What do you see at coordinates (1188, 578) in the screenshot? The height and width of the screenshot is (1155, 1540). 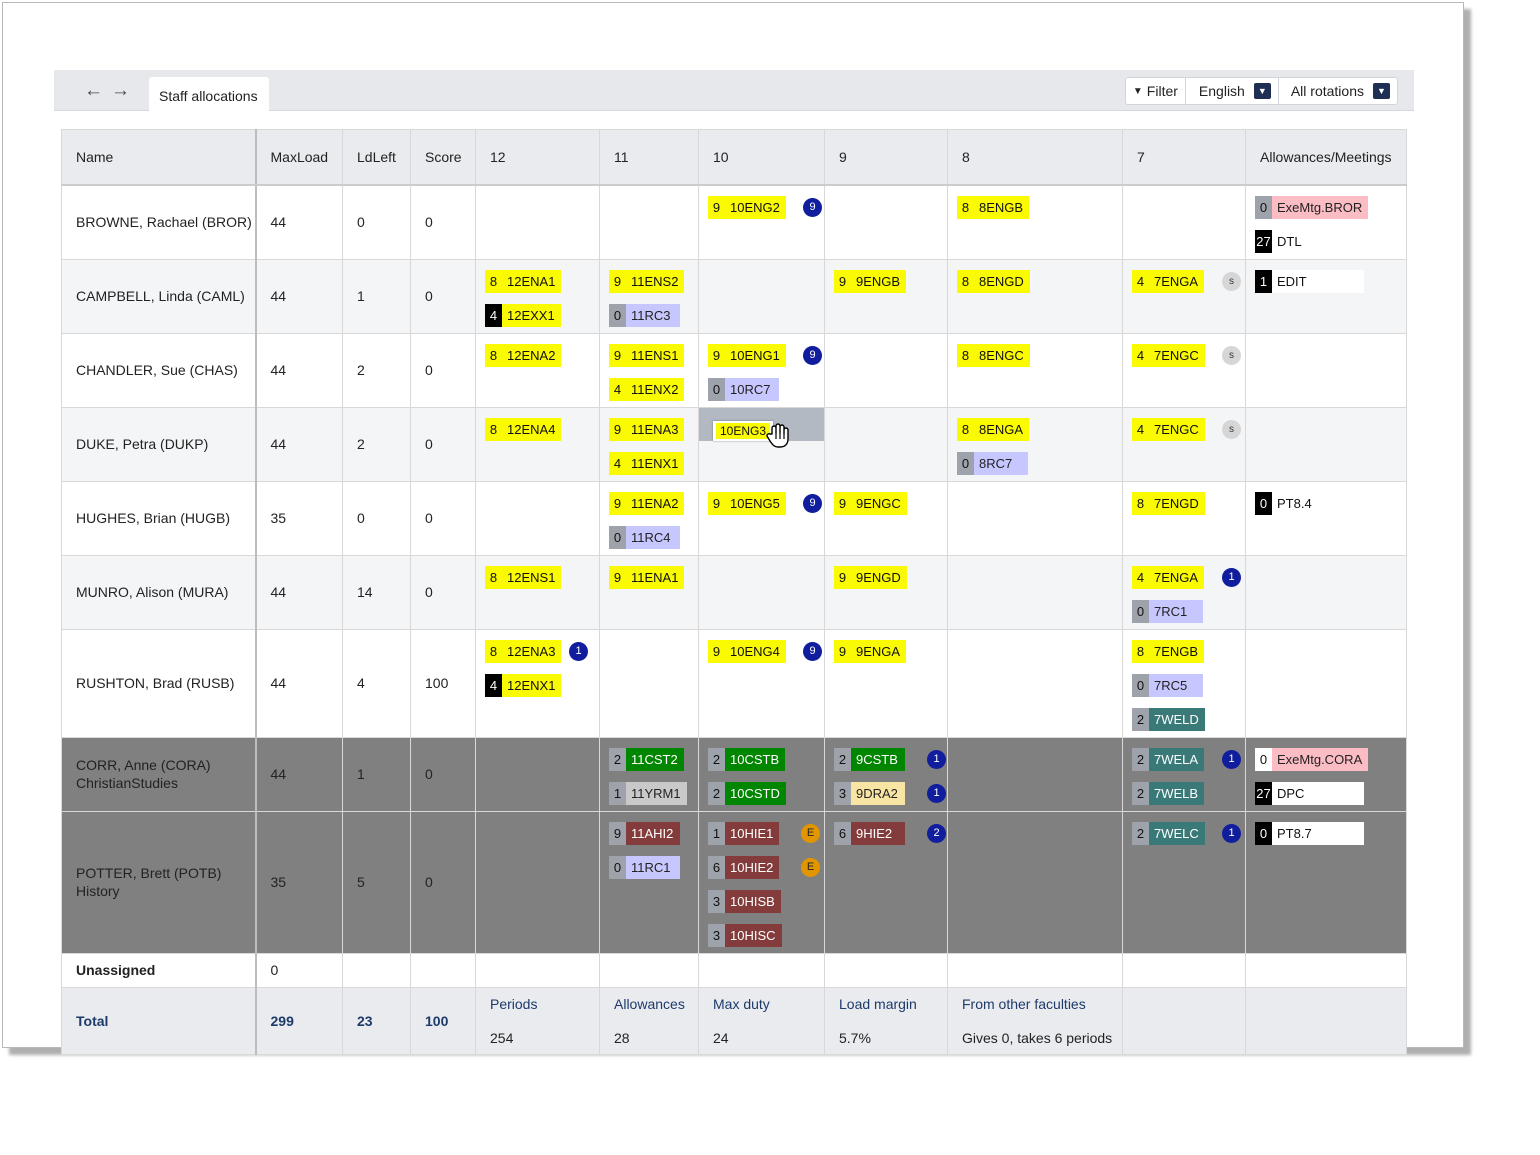 I see `class-chip: 4 7ENGA 1` at bounding box center [1188, 578].